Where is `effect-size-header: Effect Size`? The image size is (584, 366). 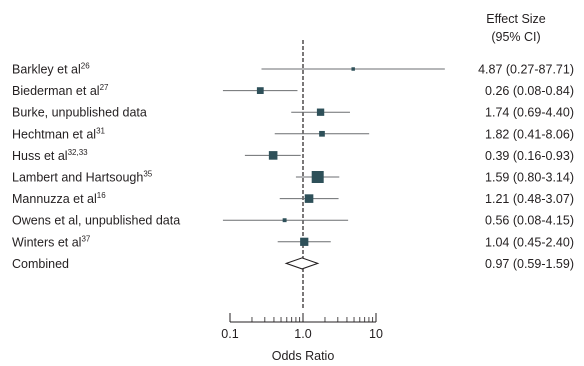 effect-size-header: Effect Size is located at coordinates (516, 19).